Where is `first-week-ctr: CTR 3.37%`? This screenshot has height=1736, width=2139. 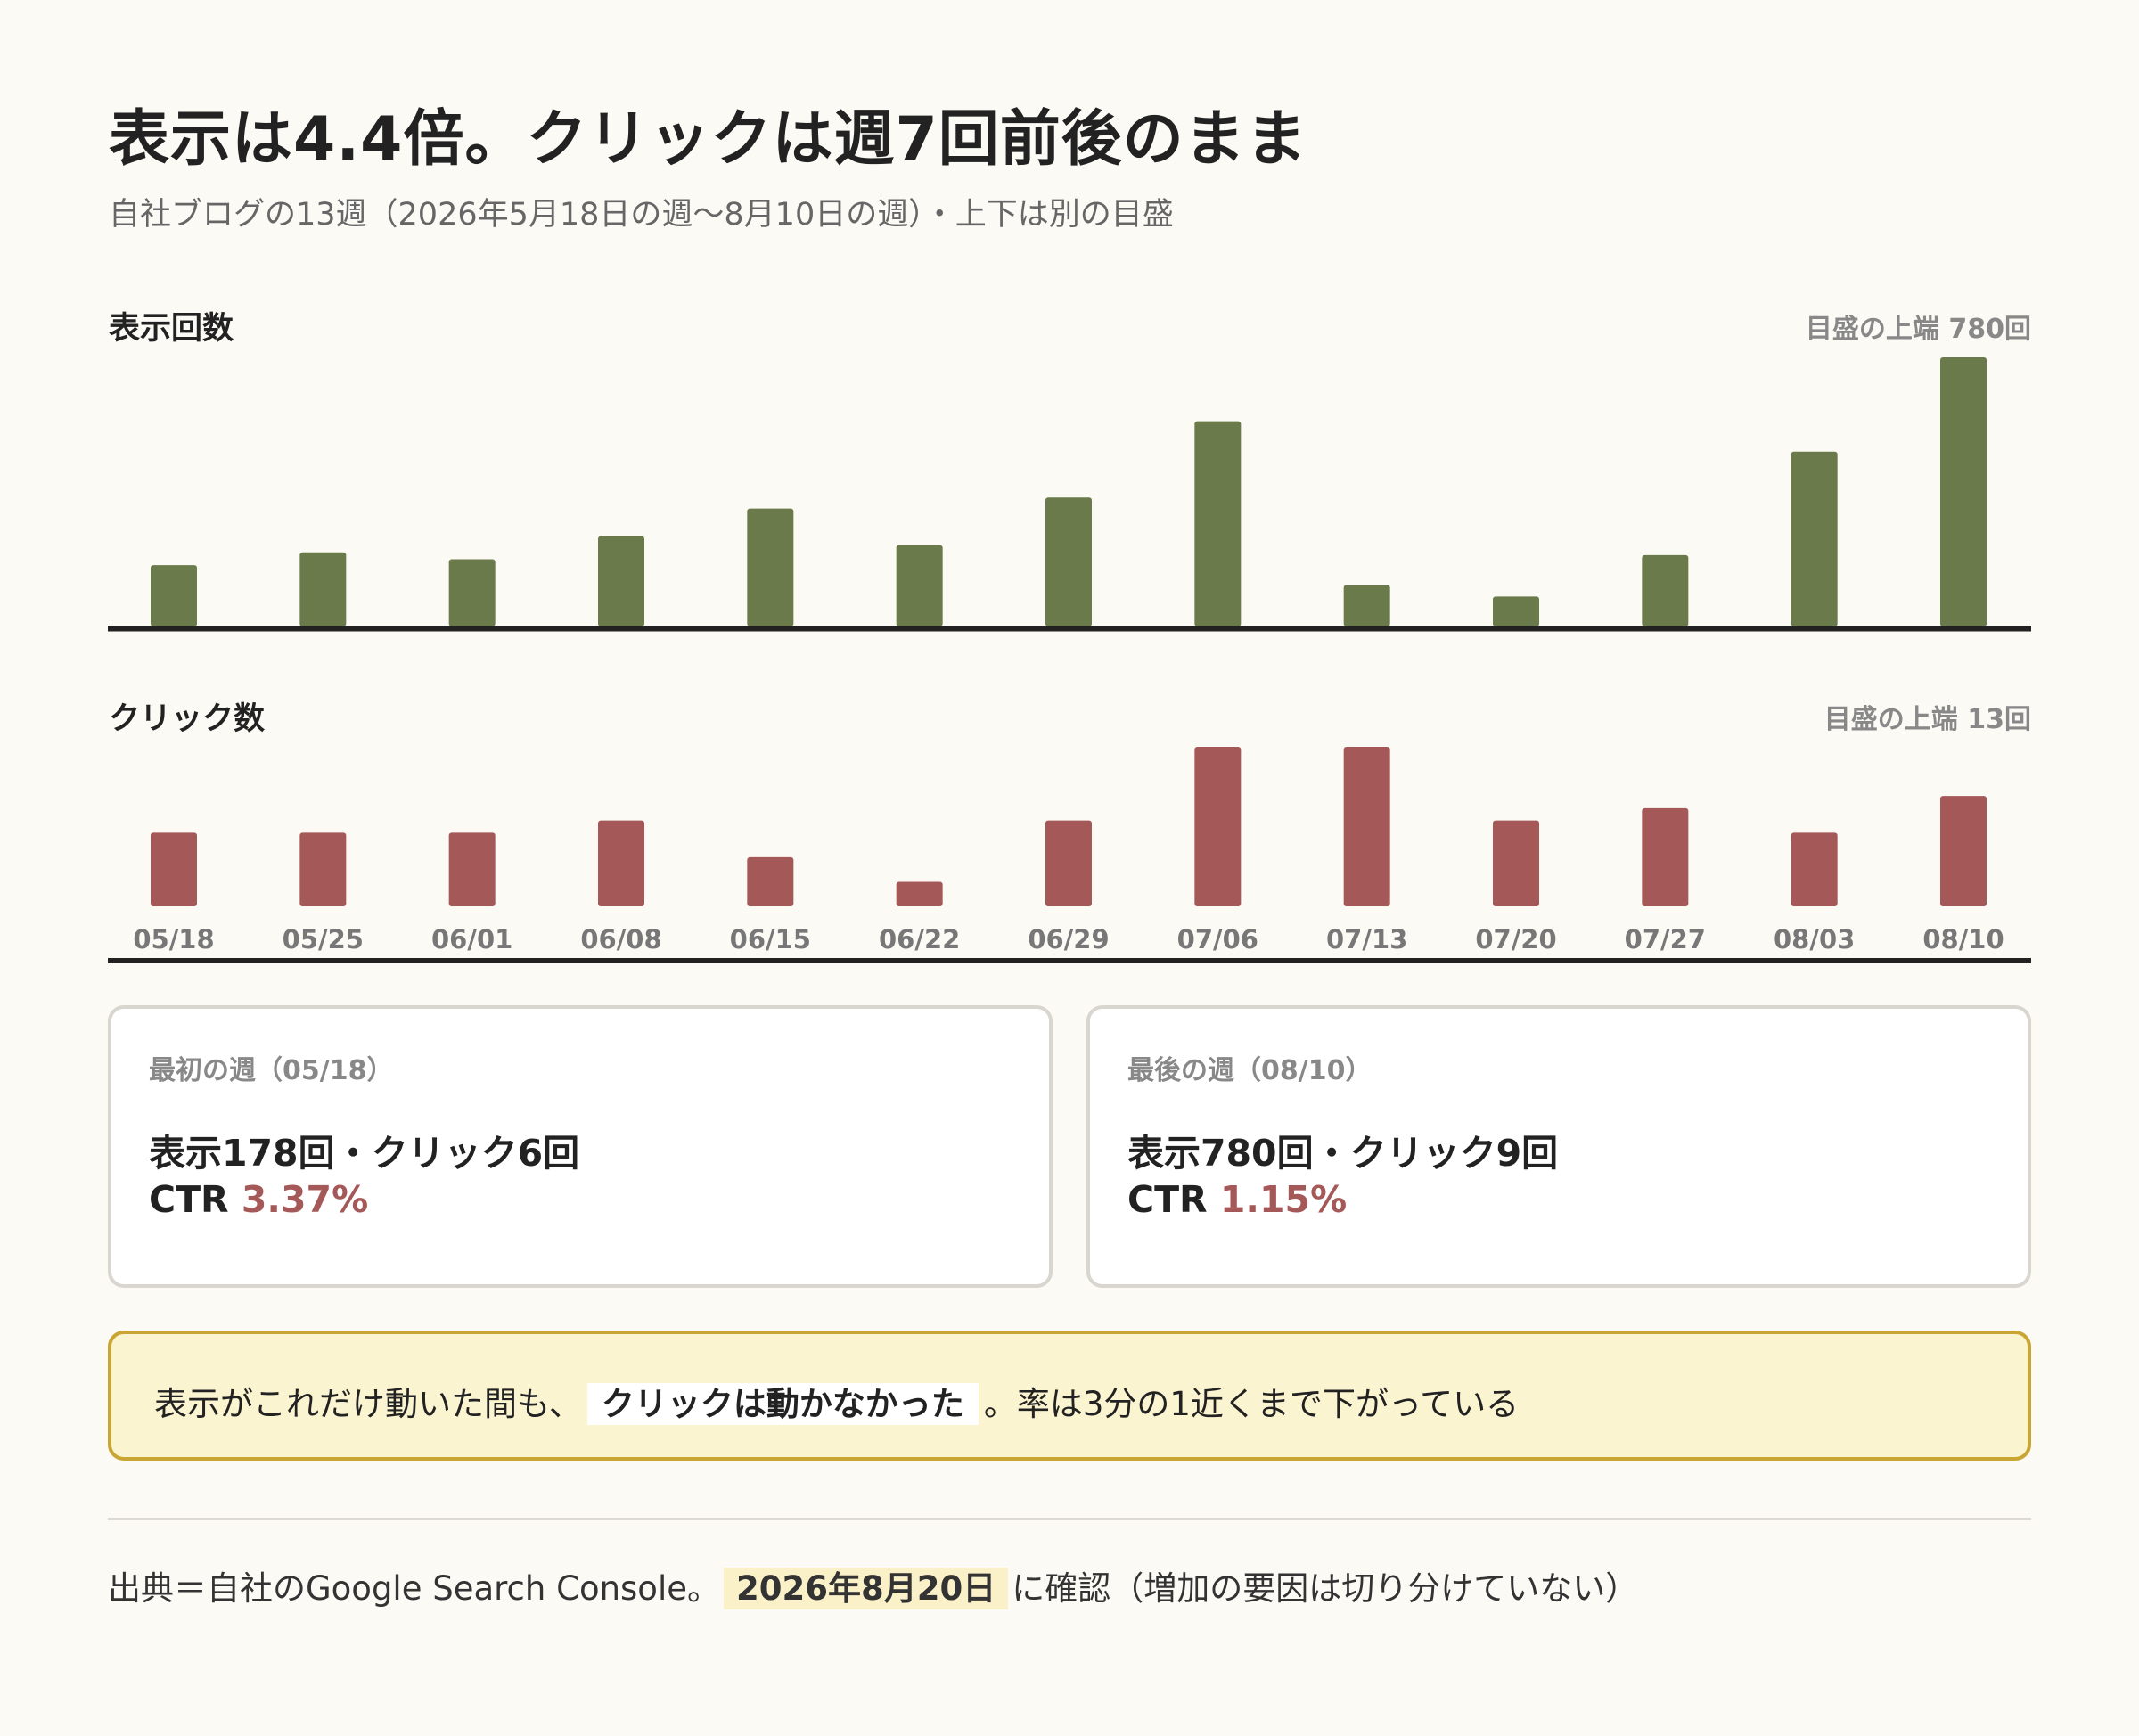 first-week-ctr: CTR 3.37% is located at coordinates (258, 1200).